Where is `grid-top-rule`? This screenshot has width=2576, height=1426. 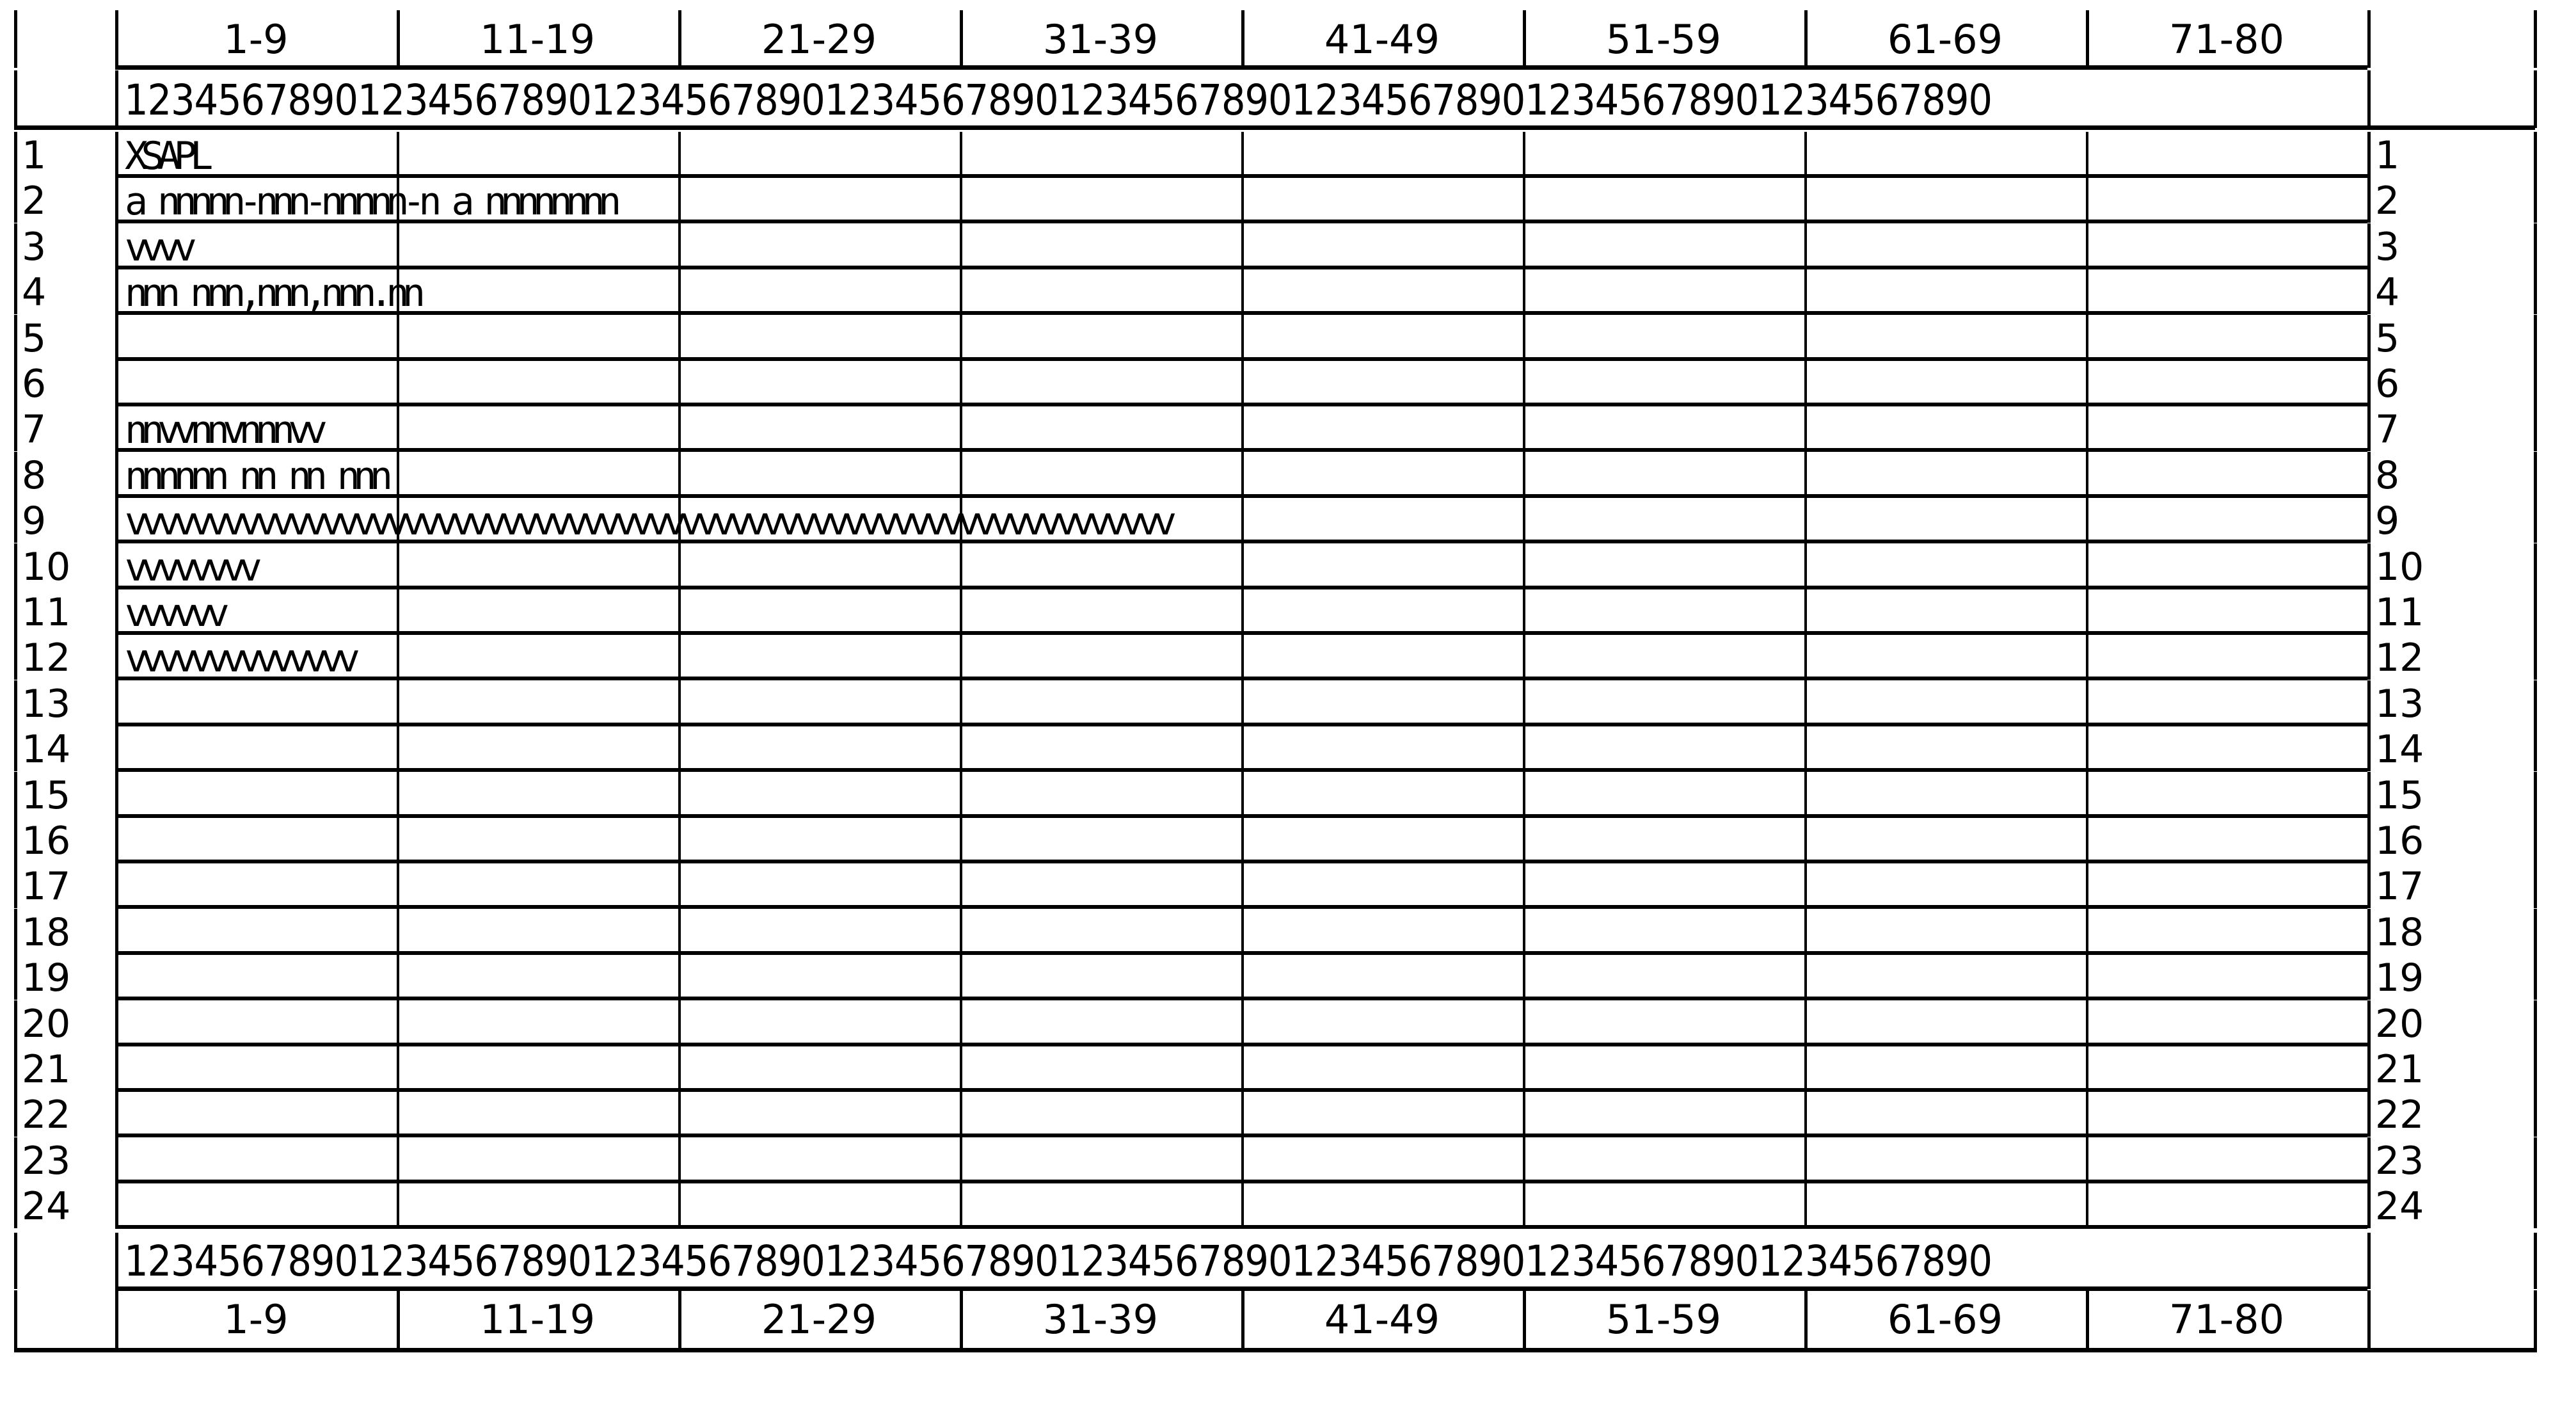 grid-top-rule is located at coordinates (1275, 128).